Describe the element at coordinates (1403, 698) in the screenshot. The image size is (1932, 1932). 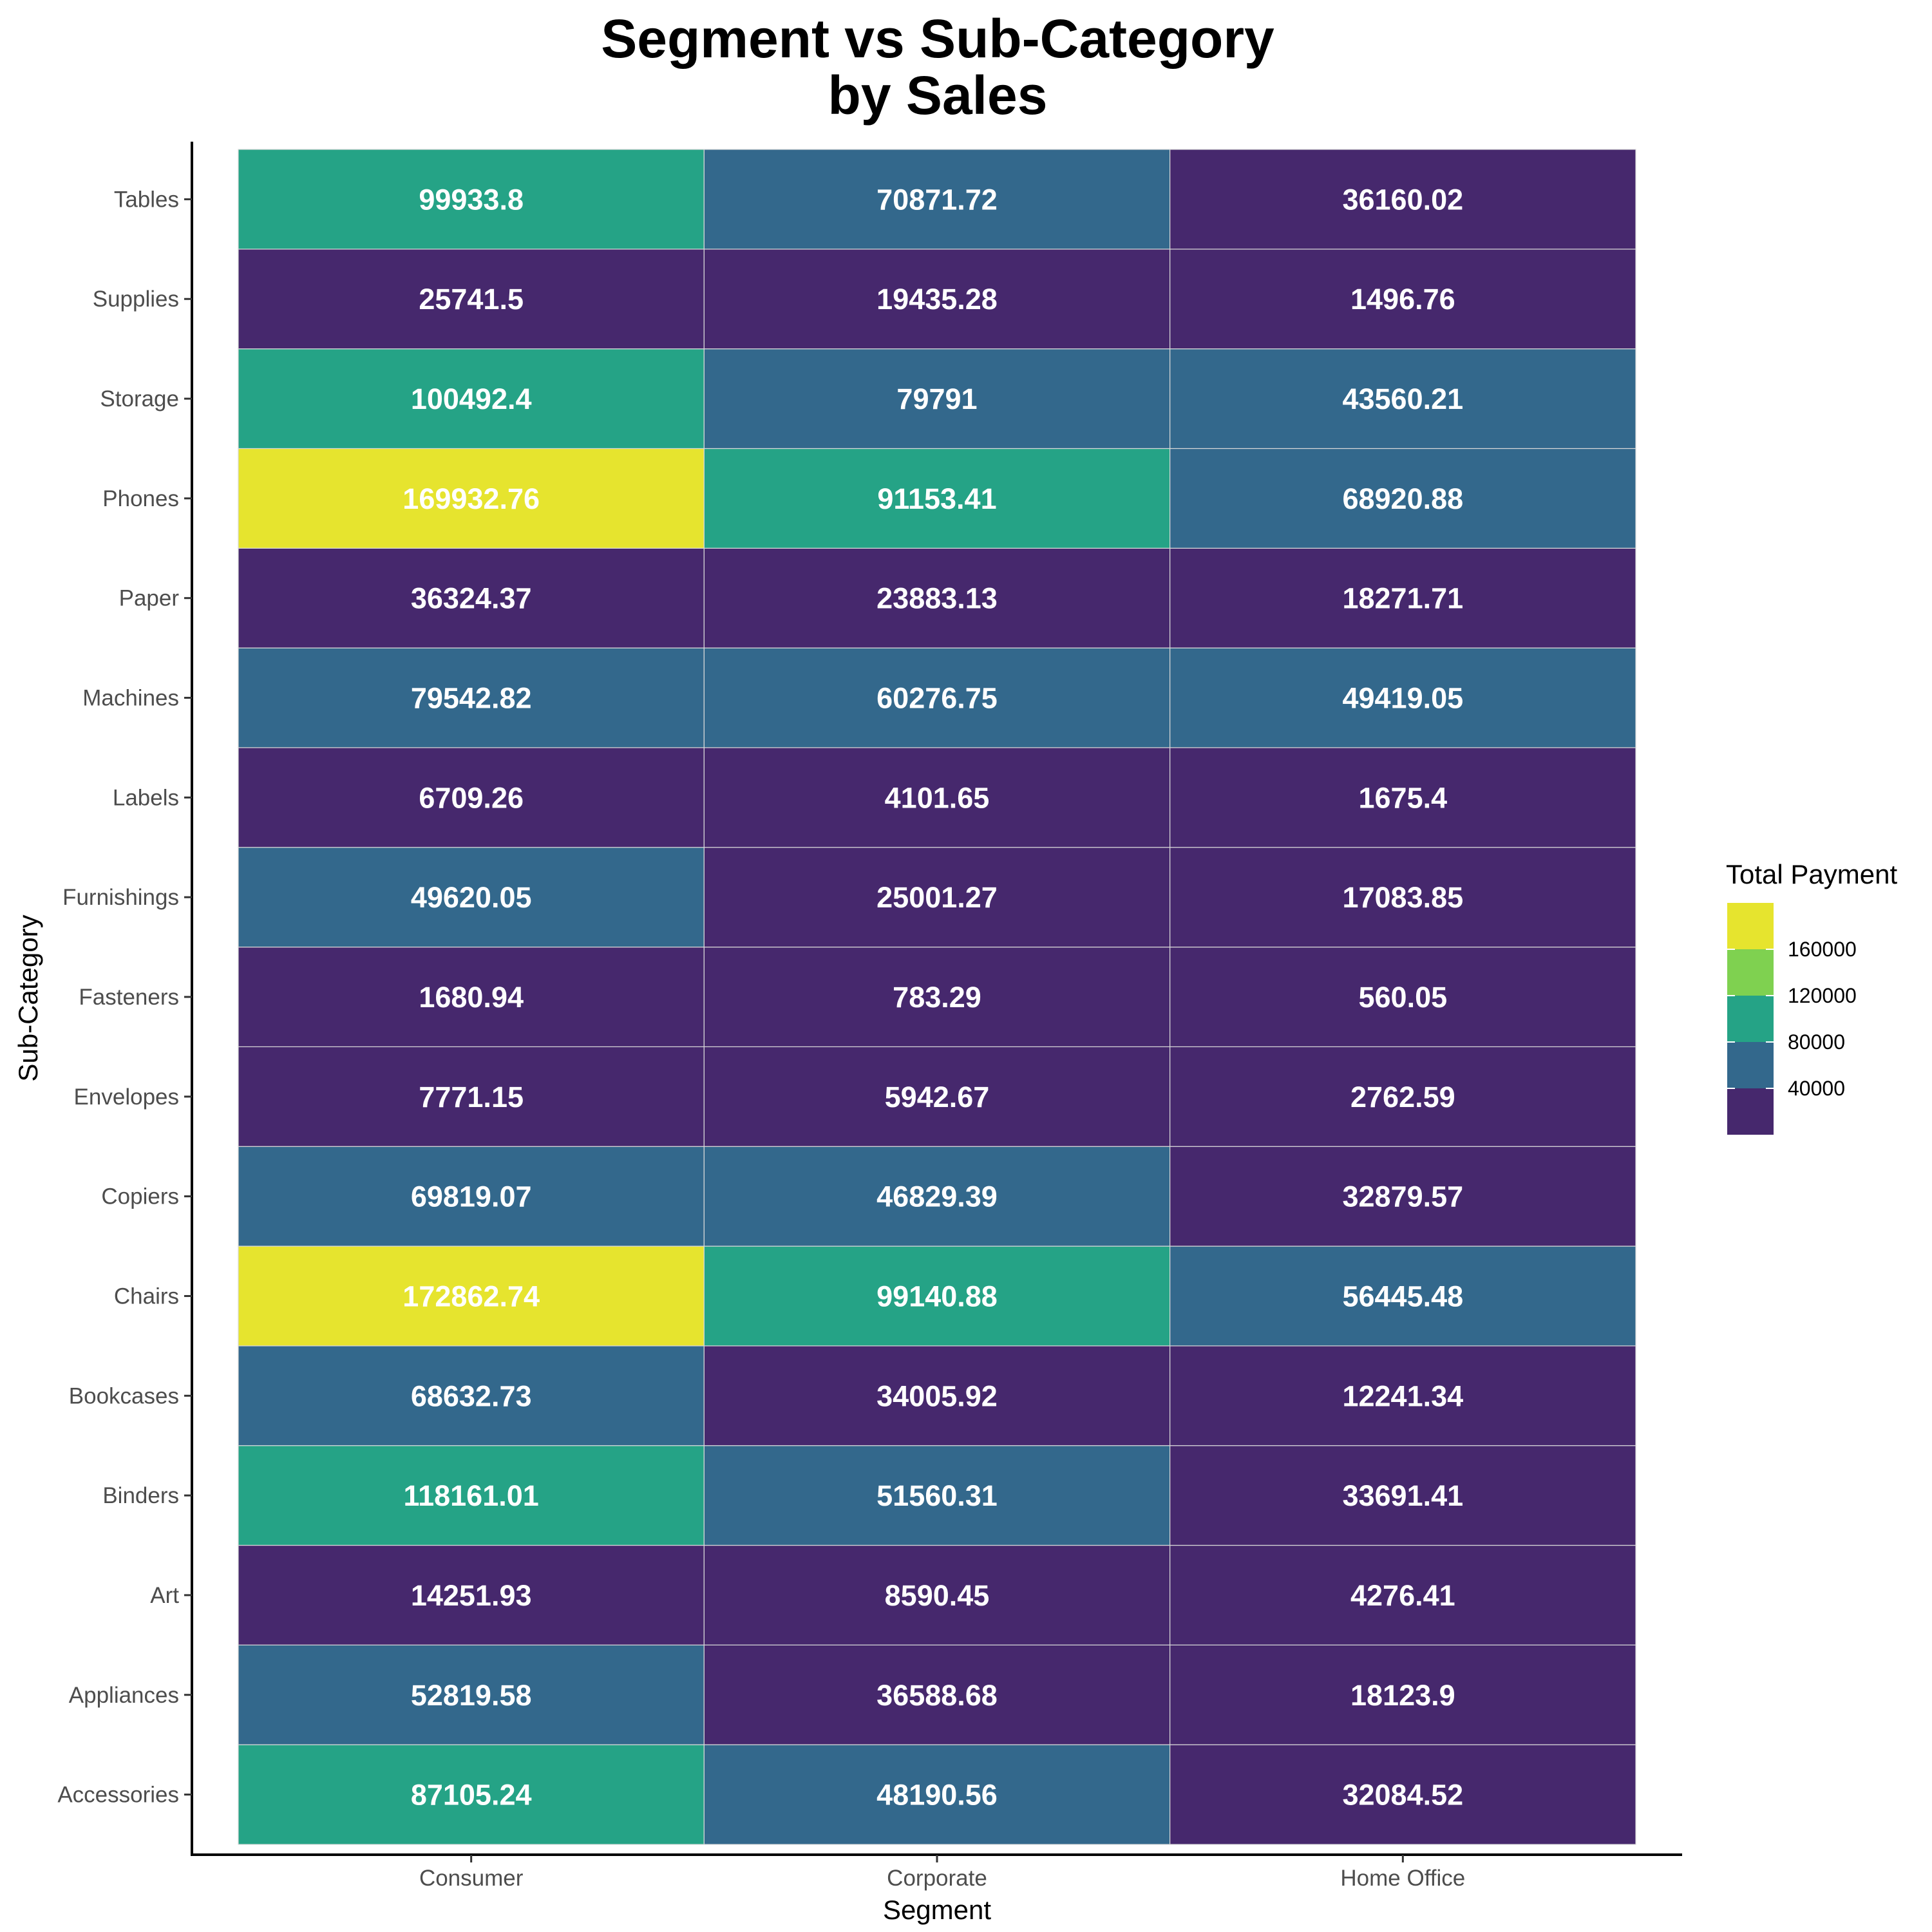
I see `cell-value-label: 49419.05` at that location.